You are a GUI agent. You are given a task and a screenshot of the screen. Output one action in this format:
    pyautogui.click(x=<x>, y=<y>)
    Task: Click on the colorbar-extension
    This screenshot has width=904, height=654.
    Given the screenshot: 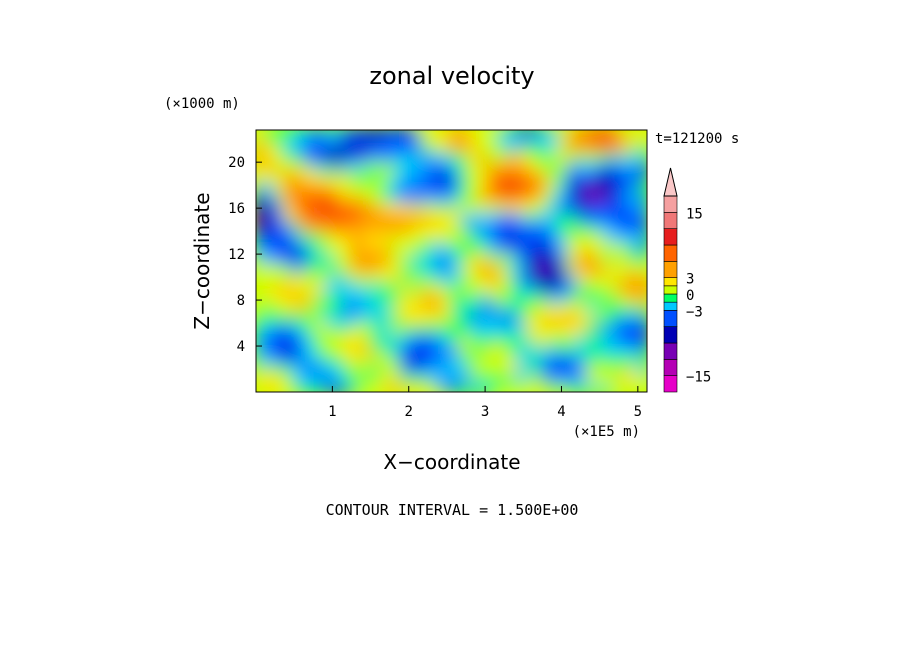 What is the action you would take?
    pyautogui.click(x=670, y=182)
    